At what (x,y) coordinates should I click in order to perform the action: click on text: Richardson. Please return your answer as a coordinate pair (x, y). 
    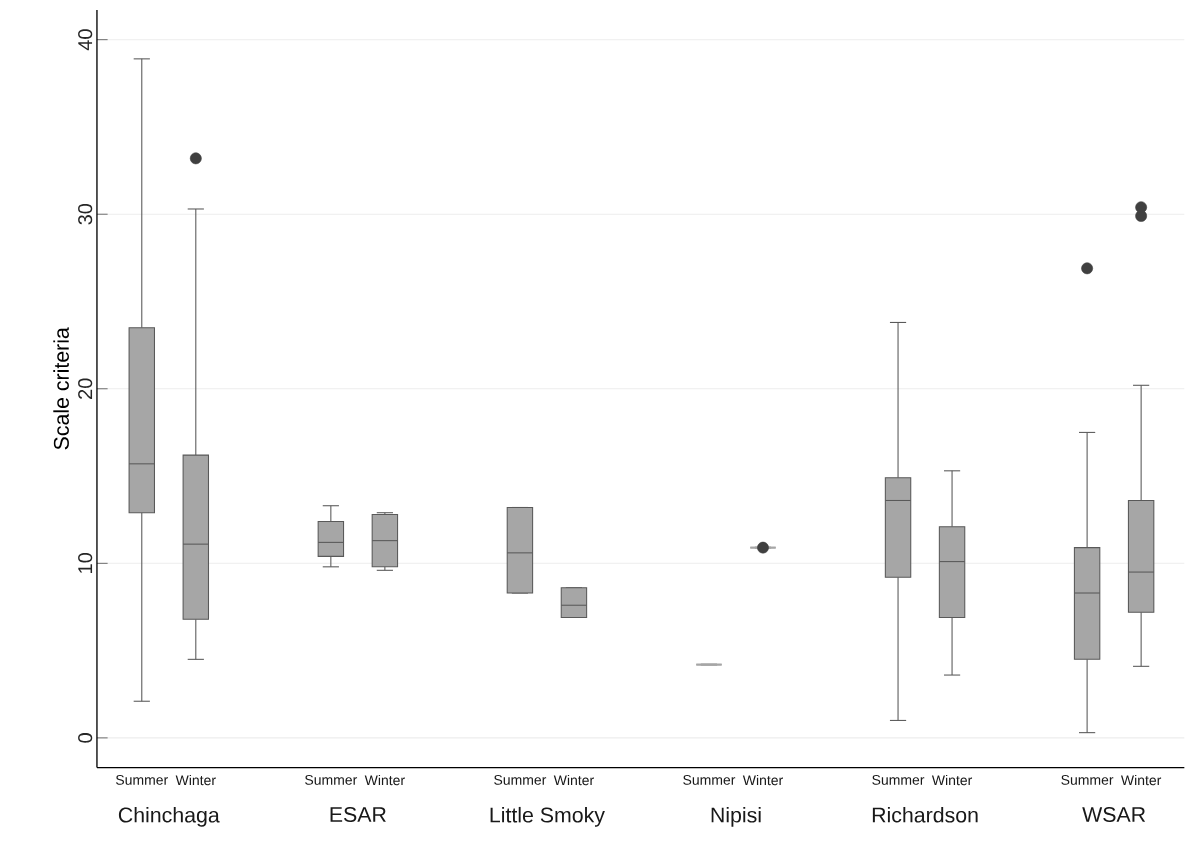
    Looking at the image, I should click on (925, 815).